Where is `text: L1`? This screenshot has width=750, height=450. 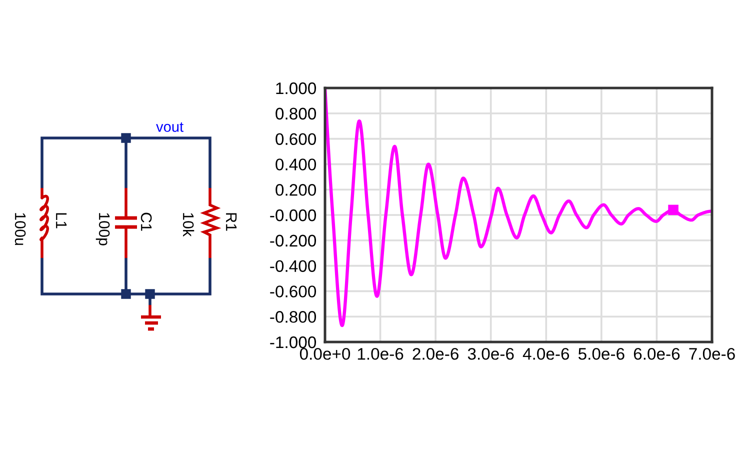 text: L1 is located at coordinates (61, 220).